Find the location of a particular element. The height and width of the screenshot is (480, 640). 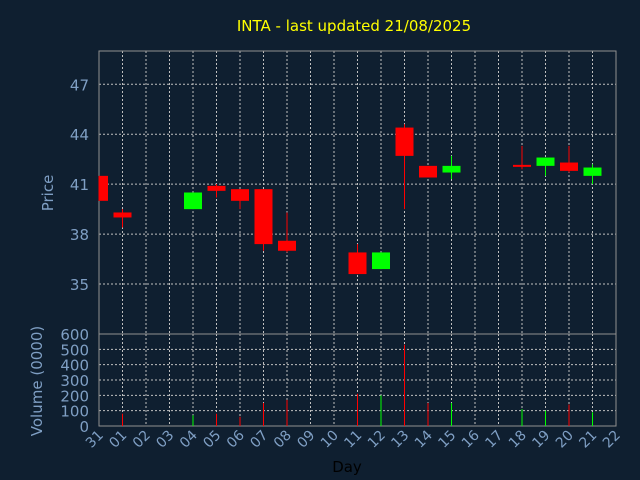

volume-tick-100: 100 is located at coordinates (74, 412).